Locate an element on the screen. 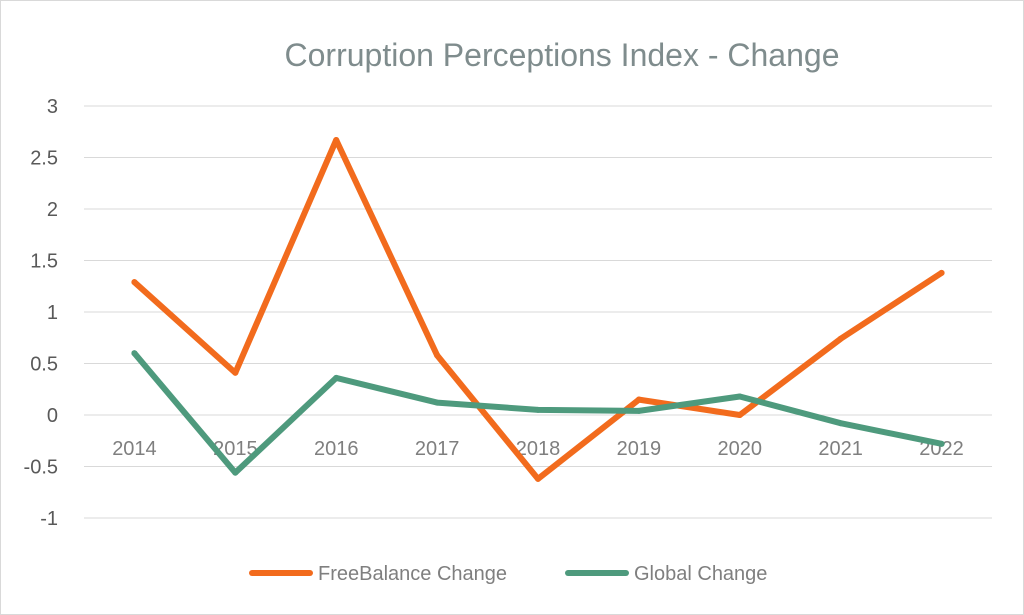  legend-label: FreeBalance Change is located at coordinates (412, 574).